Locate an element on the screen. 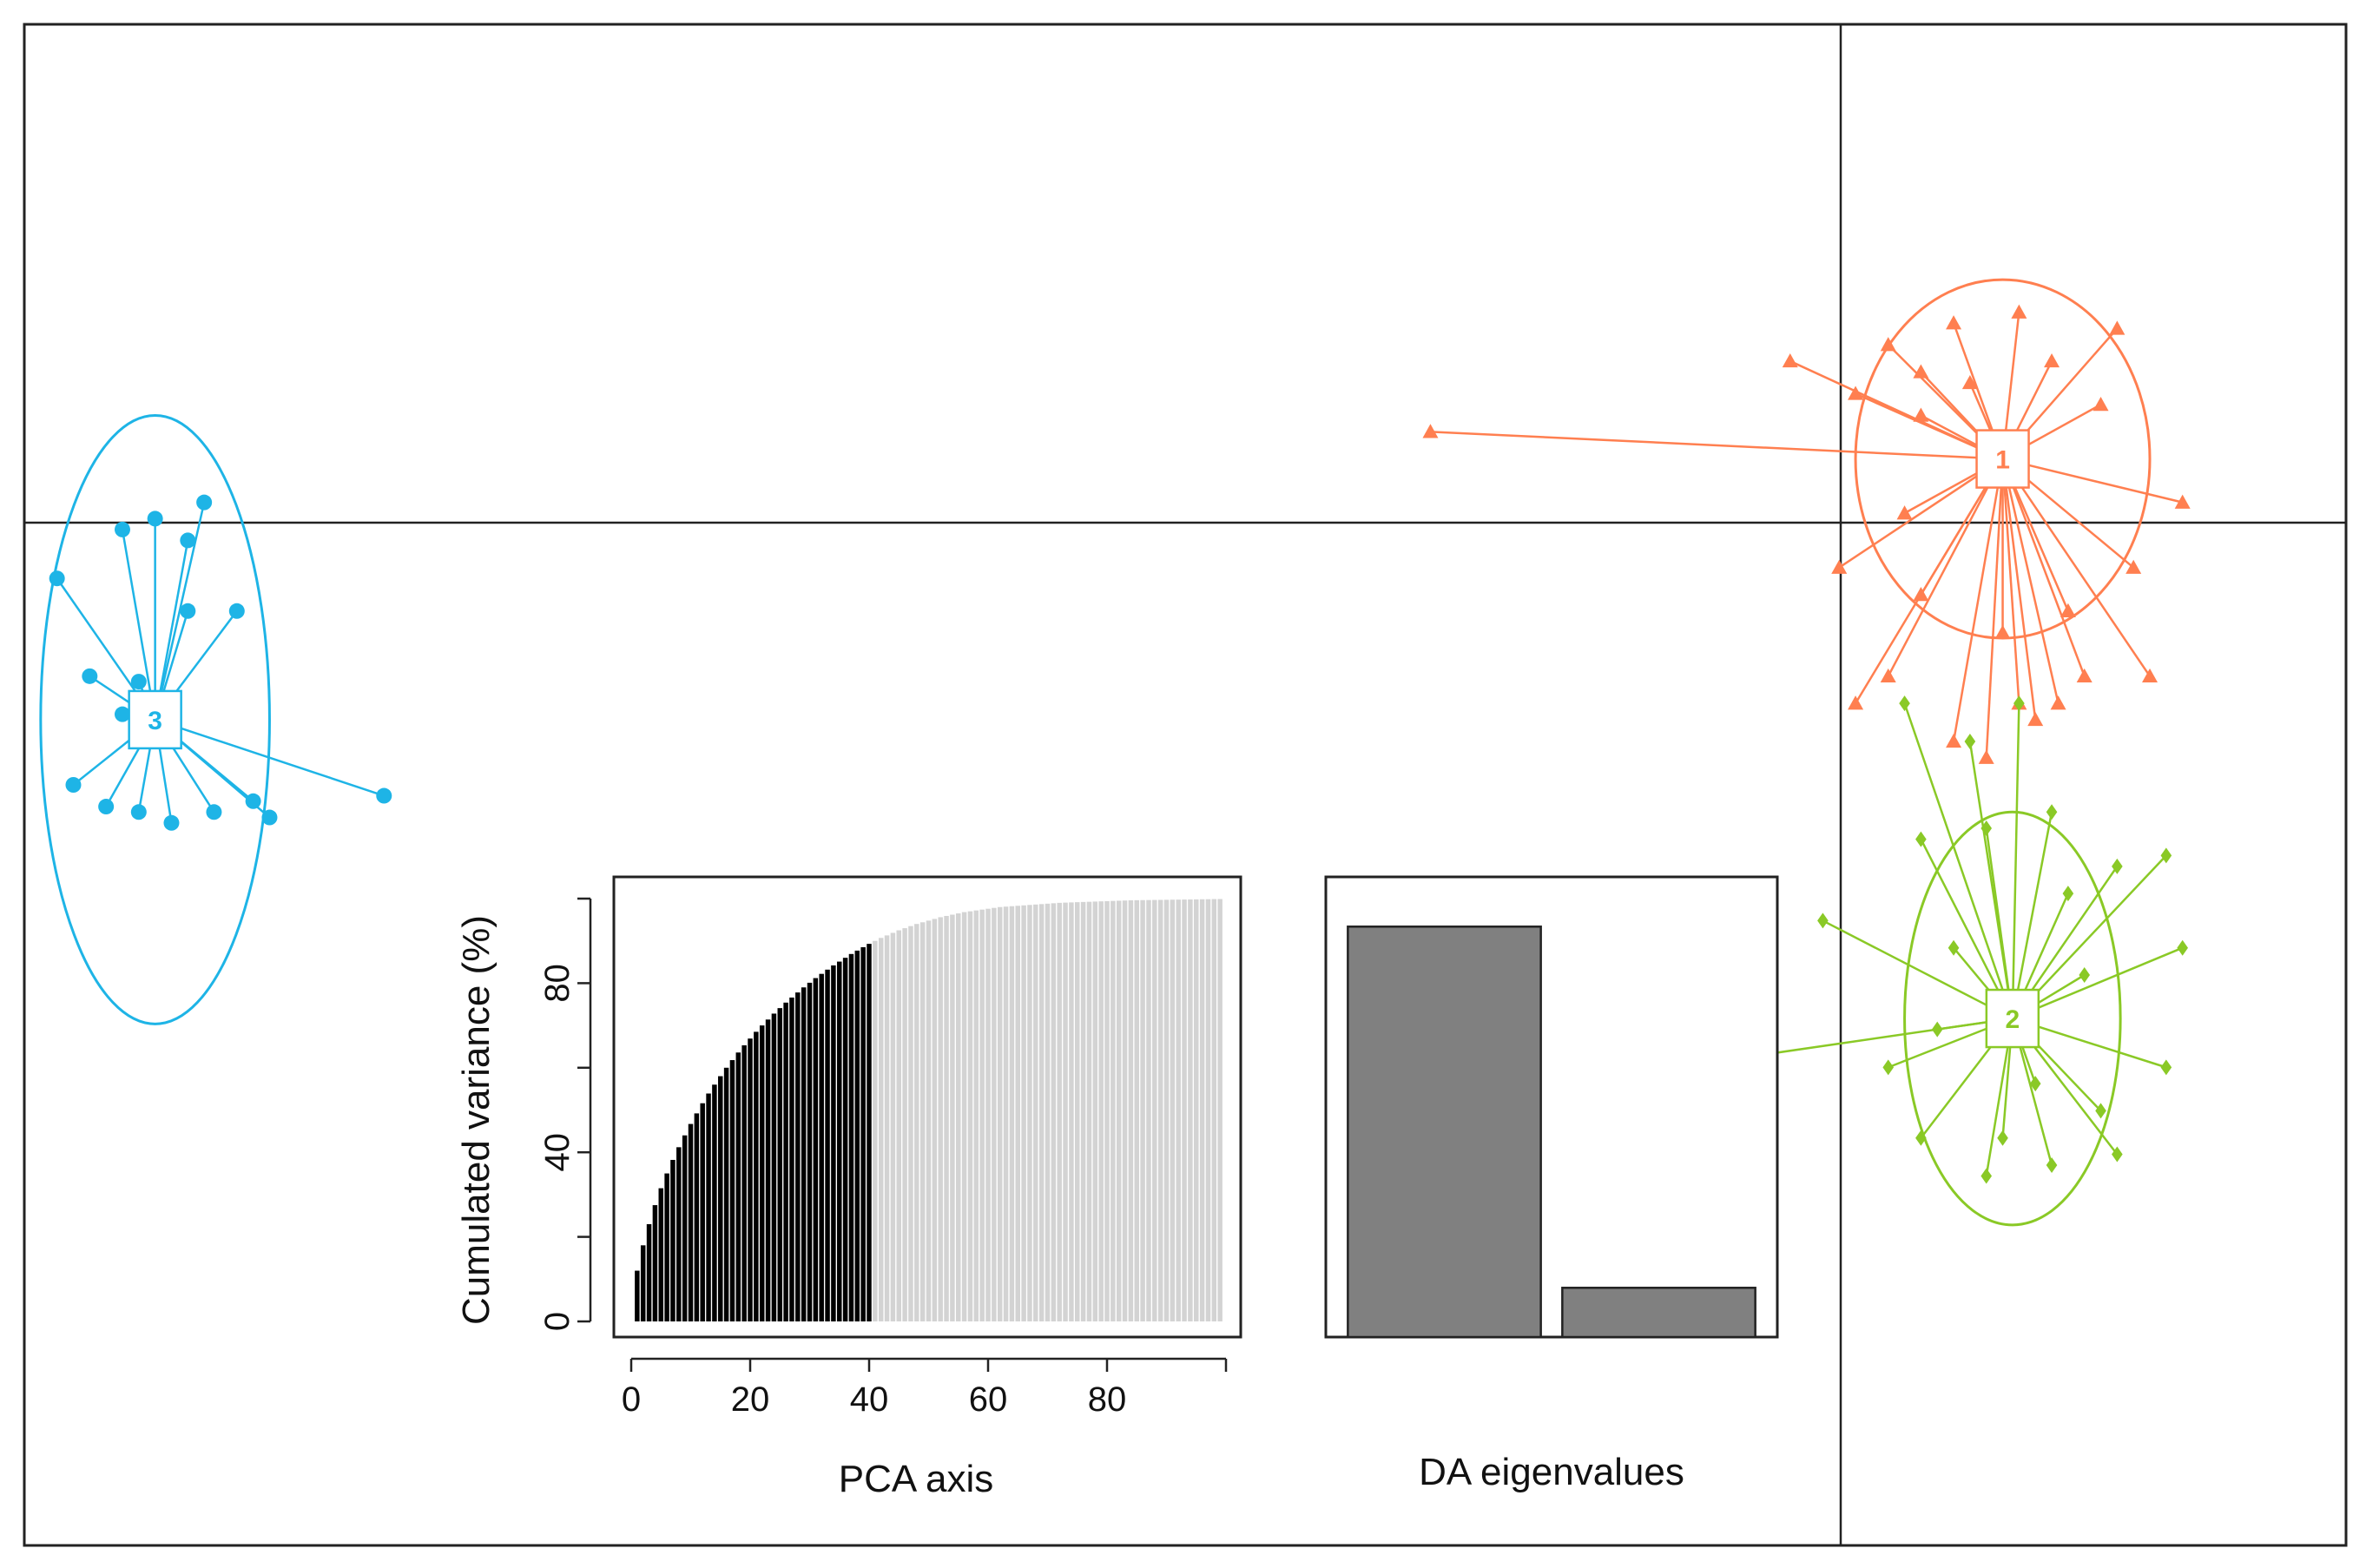 Image resolution: width=2366 pixels, height=1568 pixels. group-3-label: 3 is located at coordinates (155, 721).